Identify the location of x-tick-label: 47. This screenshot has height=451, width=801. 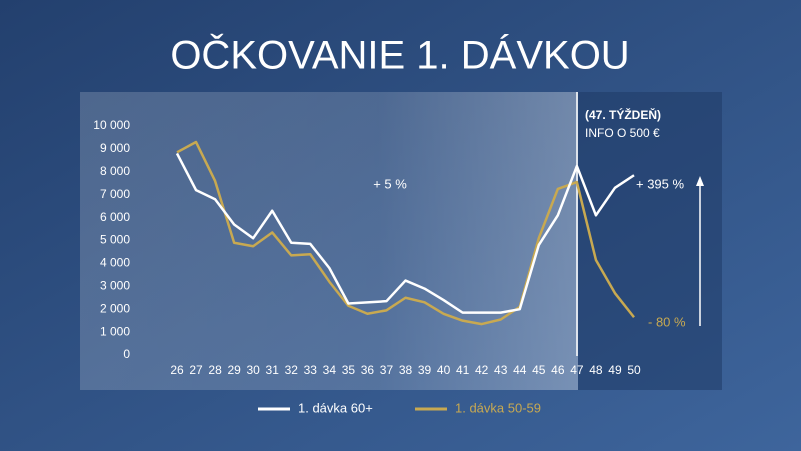
(577, 370).